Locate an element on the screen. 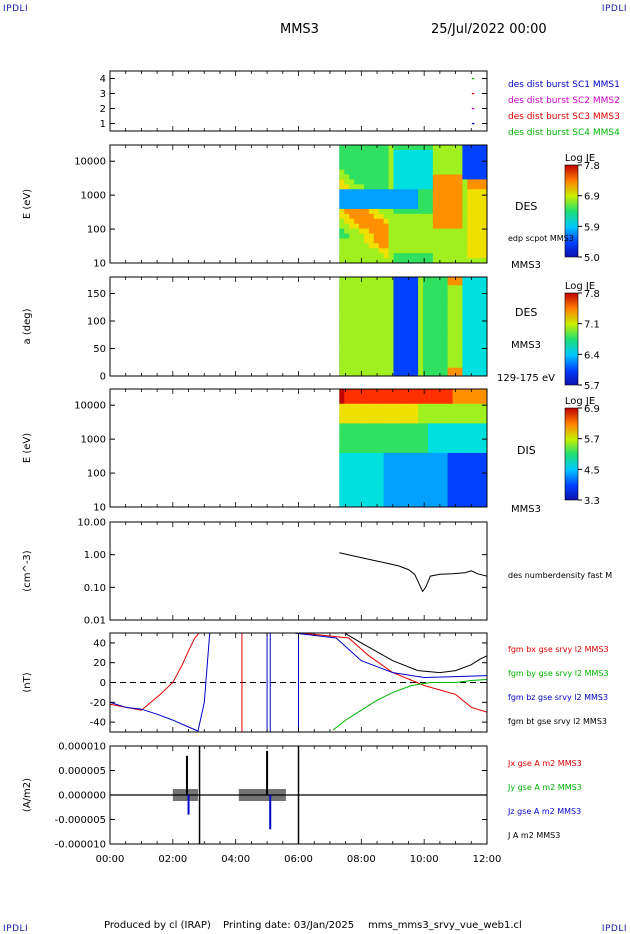 The width and height of the screenshot is (630, 934). dis-energy-ytick-label: 10000 is located at coordinates (90, 406).